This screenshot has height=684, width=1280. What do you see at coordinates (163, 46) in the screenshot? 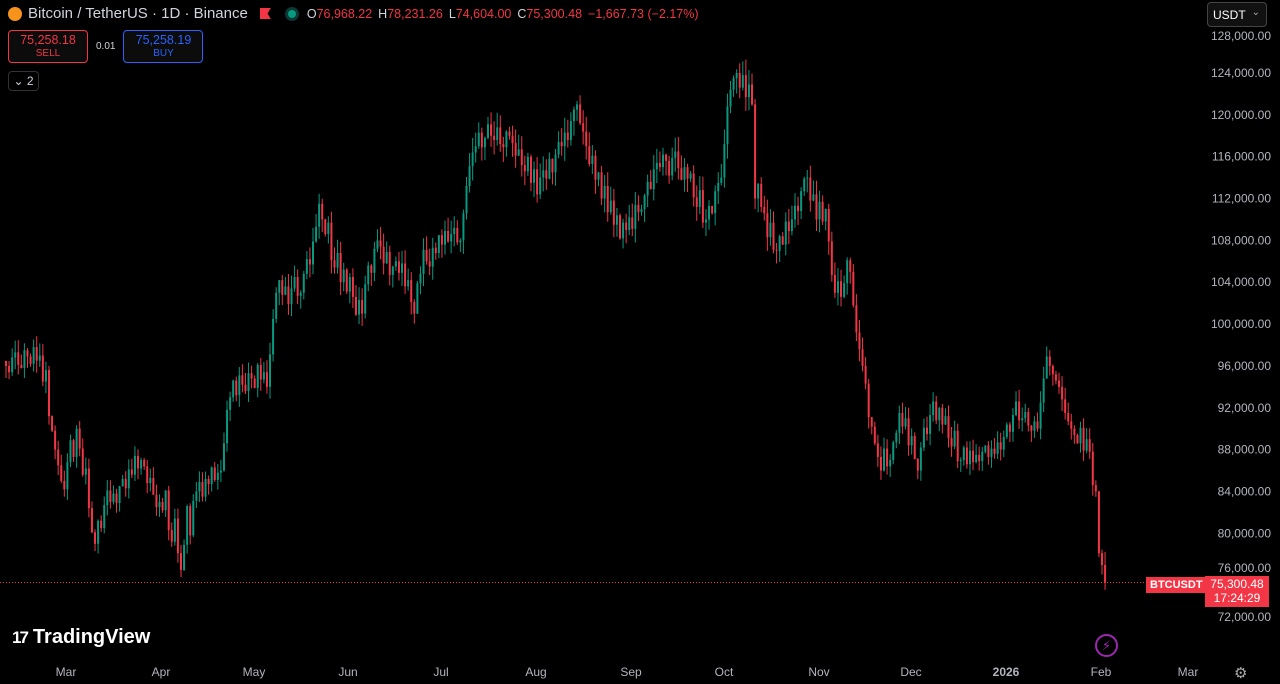
I see `buy-button: 75,258.19 BUY` at bounding box center [163, 46].